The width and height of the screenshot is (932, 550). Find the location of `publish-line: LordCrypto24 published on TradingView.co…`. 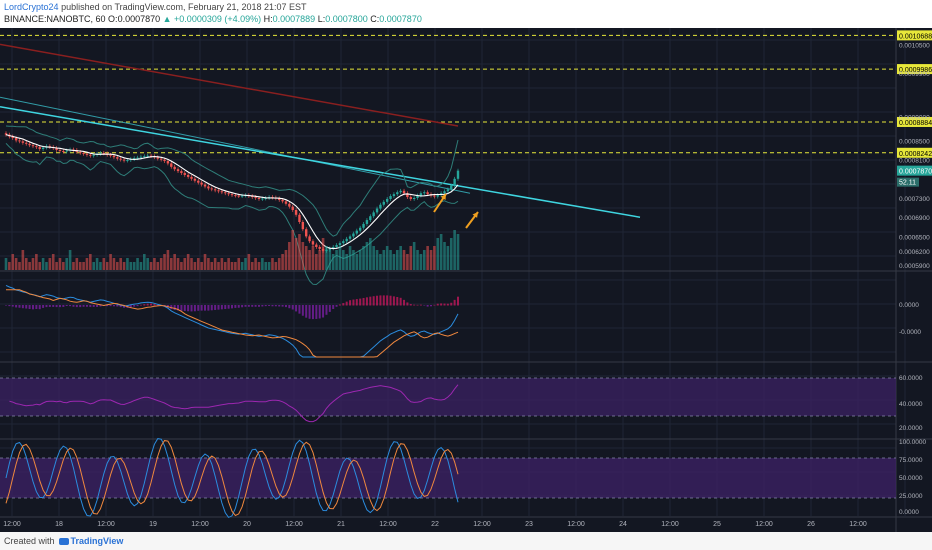

publish-line: LordCrypto24 published on TradingView.co… is located at coordinates (155, 7).